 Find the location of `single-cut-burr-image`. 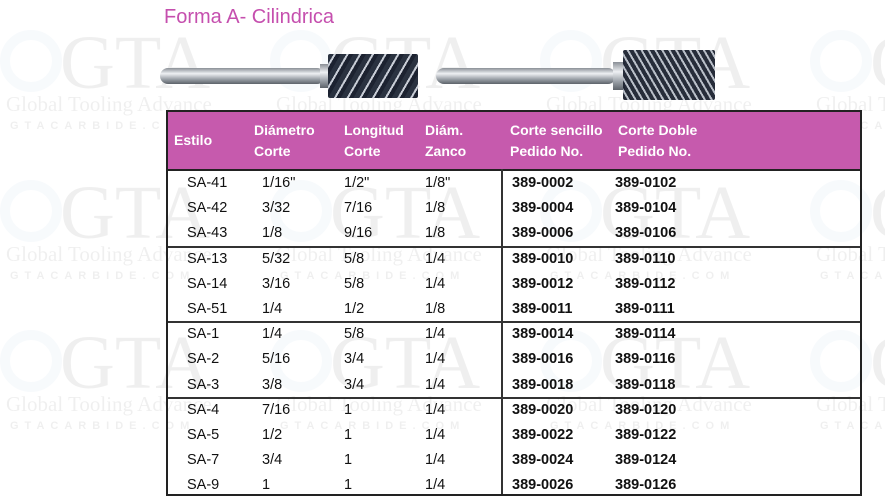

single-cut-burr-image is located at coordinates (295, 75).